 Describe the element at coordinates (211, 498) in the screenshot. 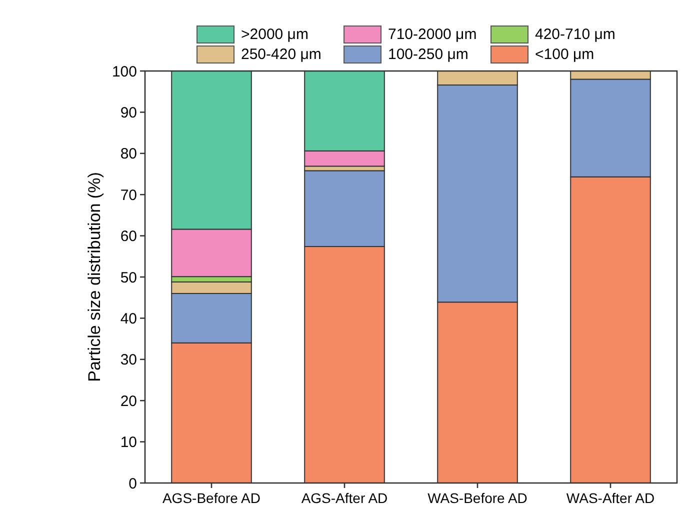

I see `x-tick-label: AGS-Before AD` at that location.